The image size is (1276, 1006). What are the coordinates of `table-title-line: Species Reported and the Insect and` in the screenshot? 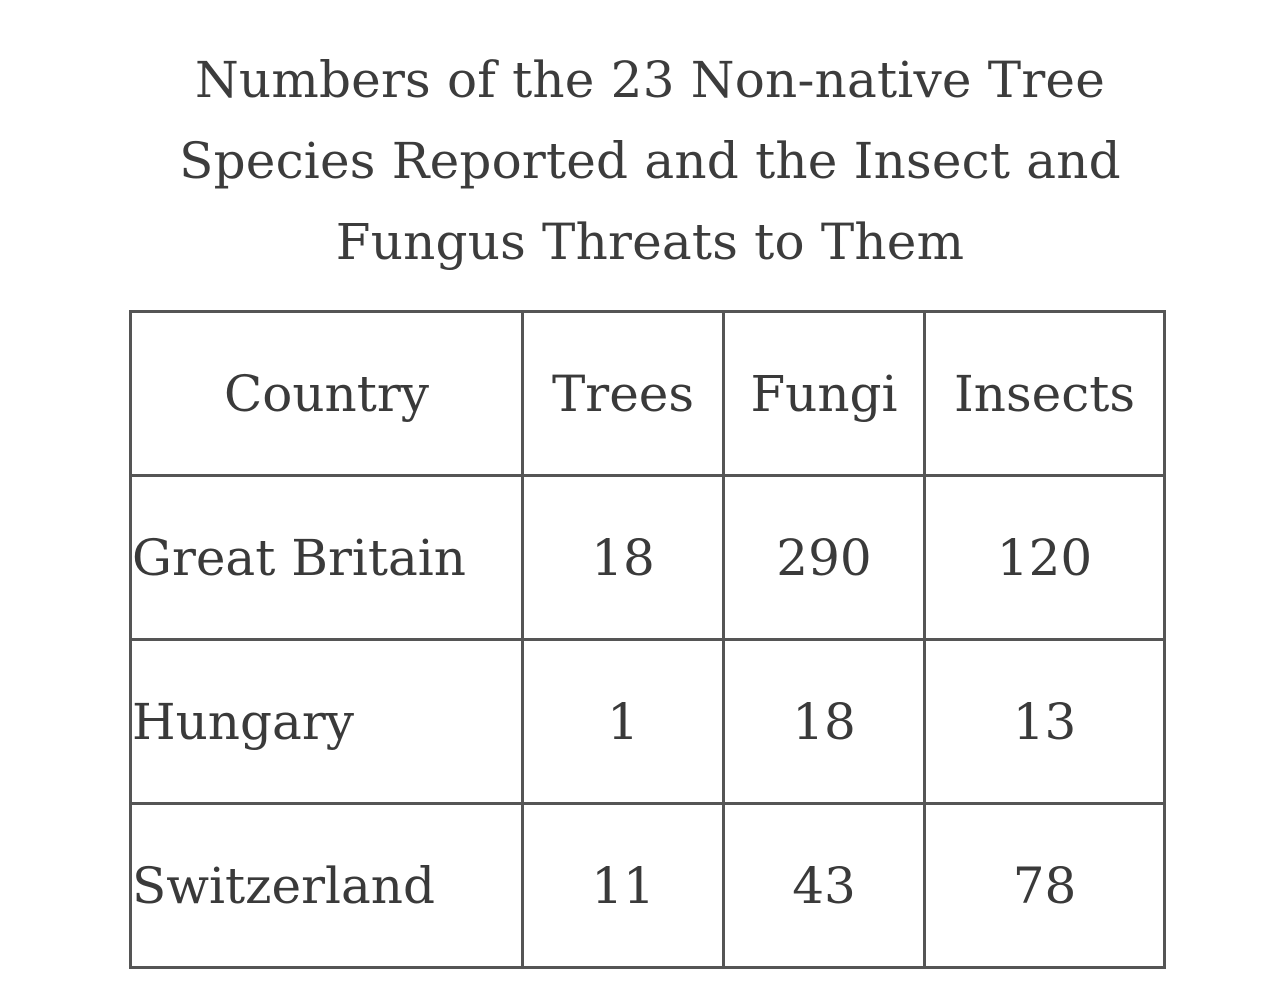 It's located at (650, 161).